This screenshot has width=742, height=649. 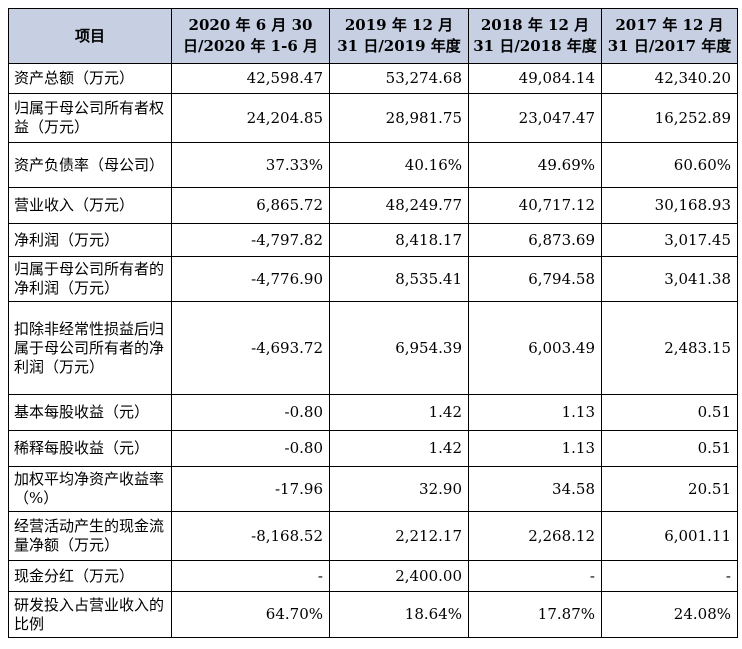 What do you see at coordinates (399, 614) in the screenshot?
I see `cell-value: 18.64%` at bounding box center [399, 614].